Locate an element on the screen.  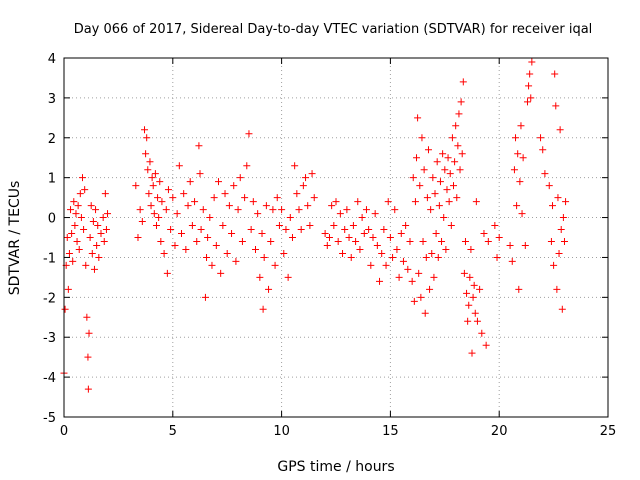
y-tick-label: -3 is located at coordinates (49, 338).